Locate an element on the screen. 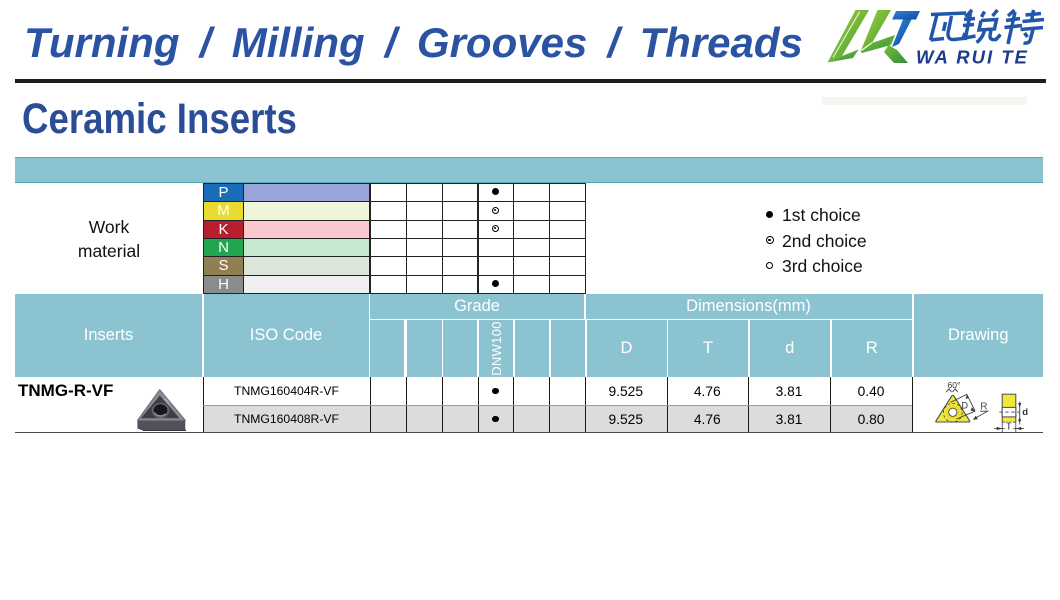 Image resolution: width=1060 pixels, height=600 pixels. svg-text: WA RUI TE is located at coordinates (972, 57).